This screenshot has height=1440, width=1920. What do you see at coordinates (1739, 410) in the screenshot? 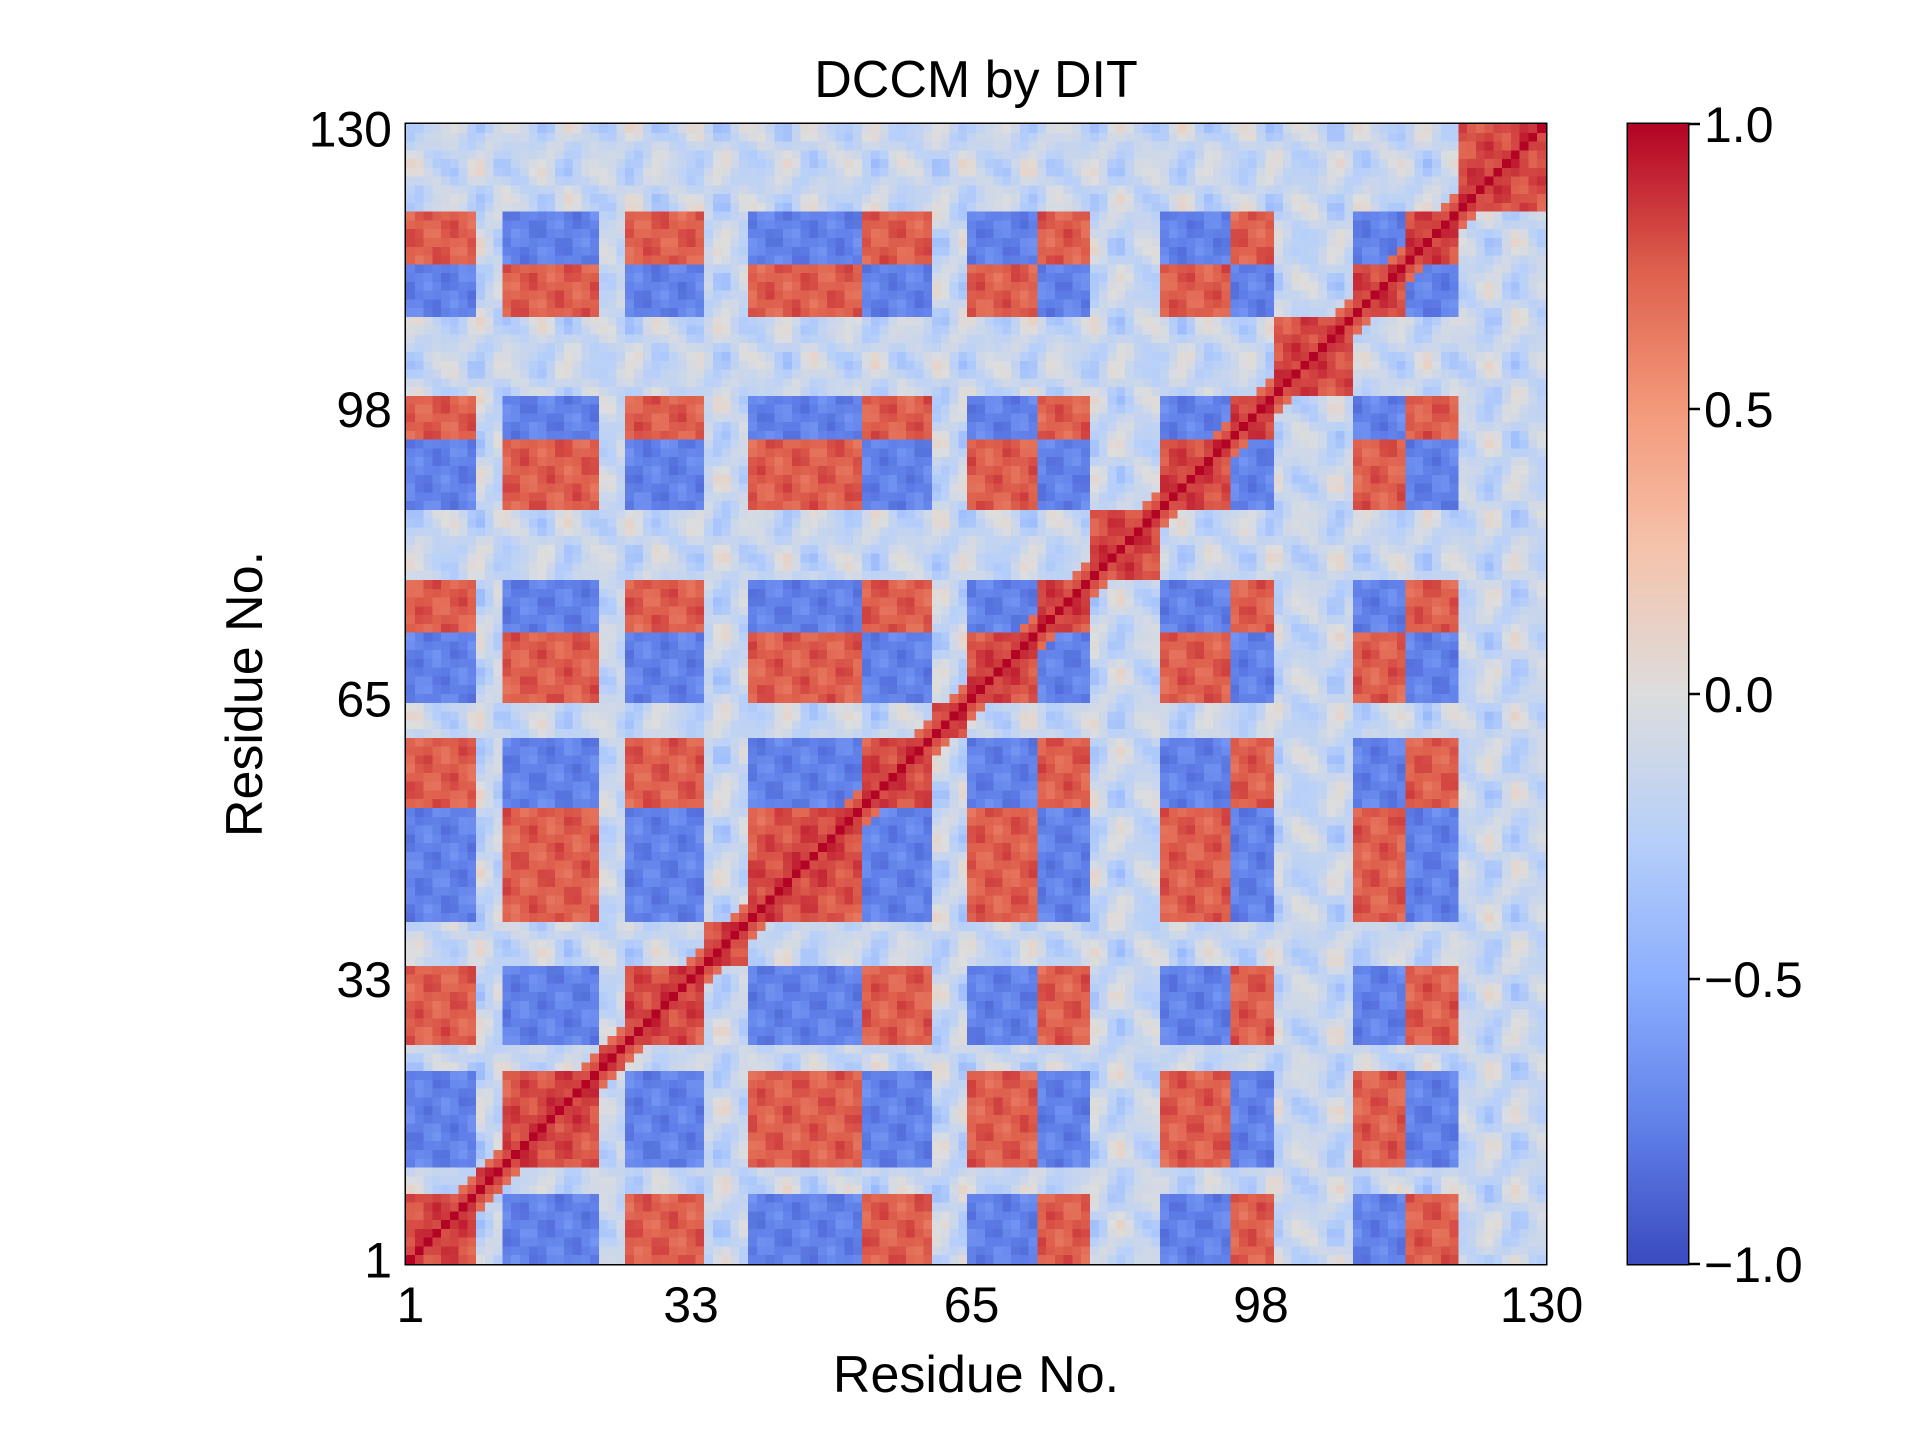
I see `colorbar-tick-label: 0.5` at bounding box center [1739, 410].